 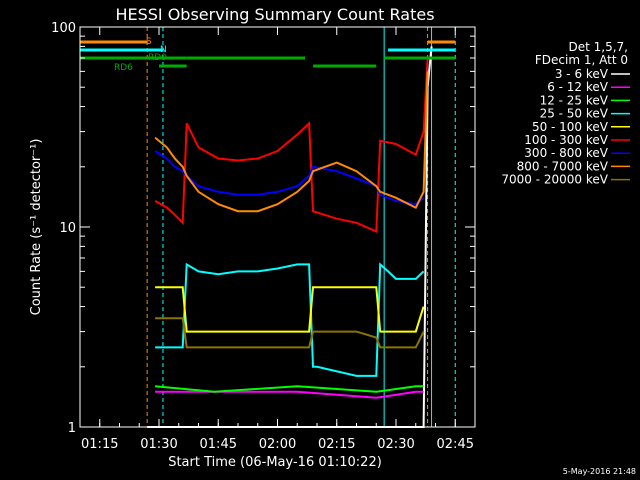 I want to click on flag-label-s: S, so click(x=149, y=42).